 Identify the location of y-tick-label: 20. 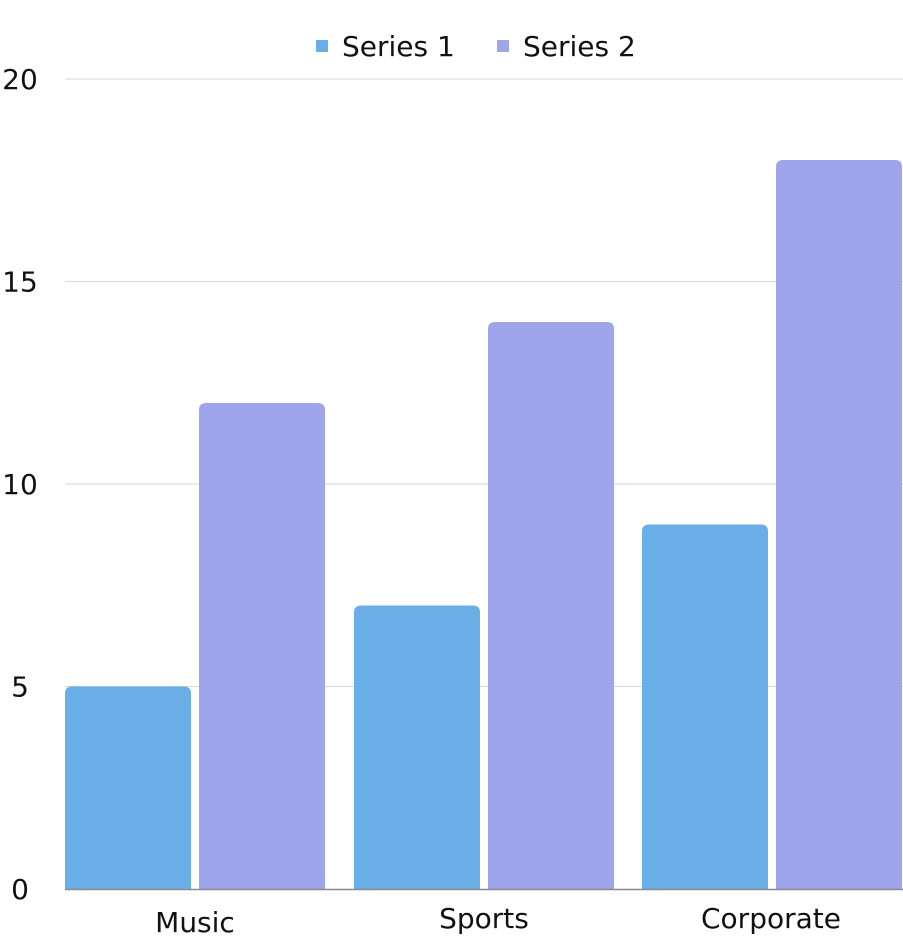
(20, 79).